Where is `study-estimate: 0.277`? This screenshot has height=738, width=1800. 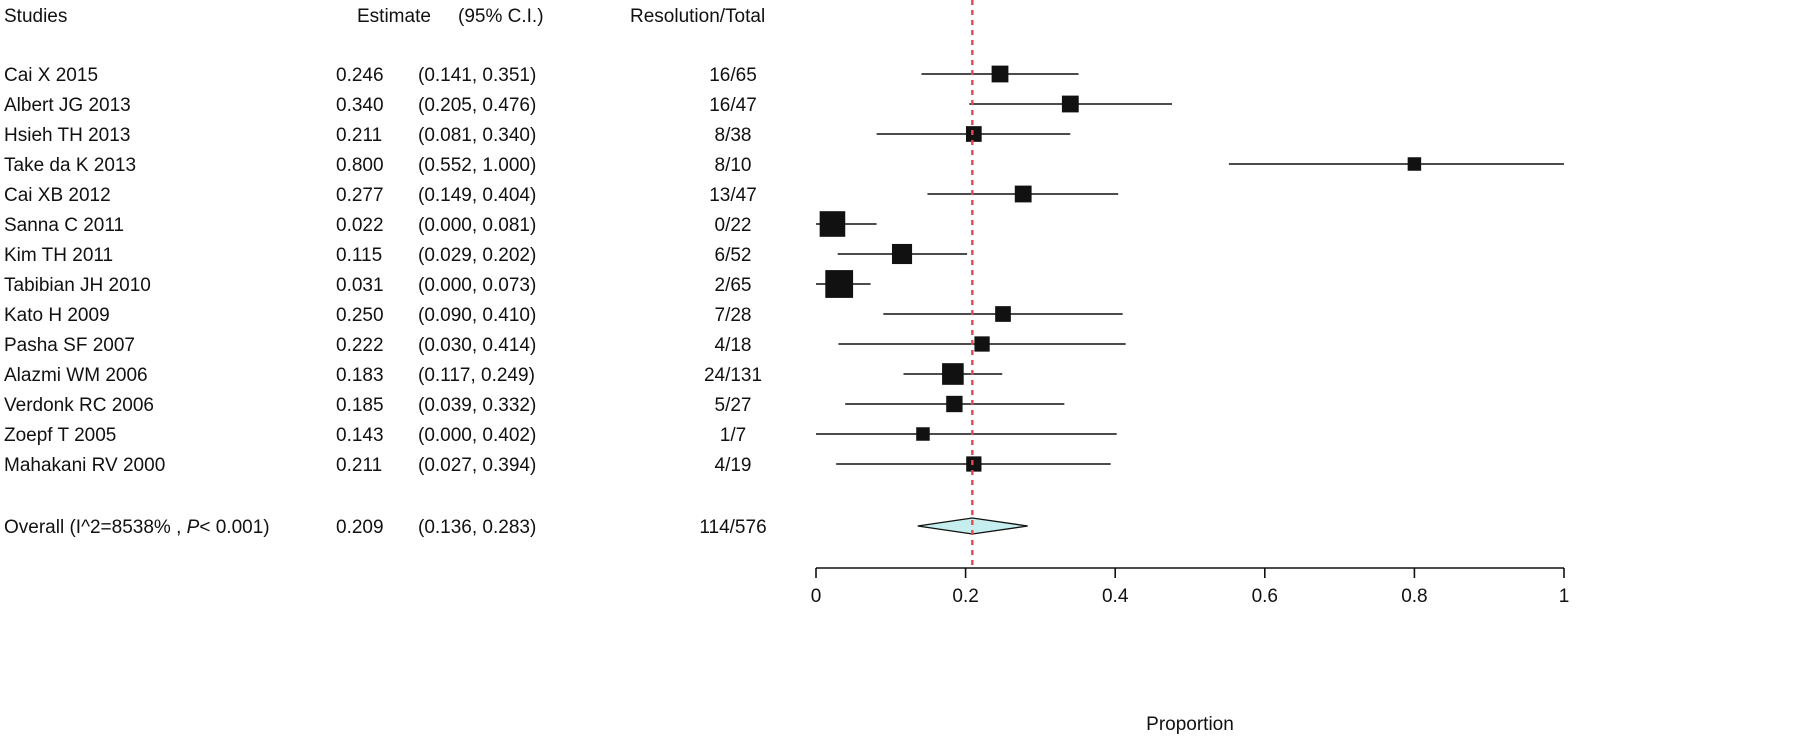 study-estimate: 0.277 is located at coordinates (360, 195).